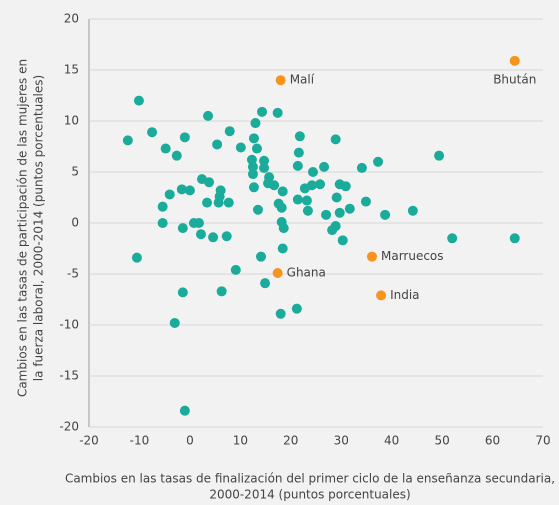 This screenshot has width=559, height=505. What do you see at coordinates (302, 80) in the screenshot?
I see `point-label: Malí` at bounding box center [302, 80].